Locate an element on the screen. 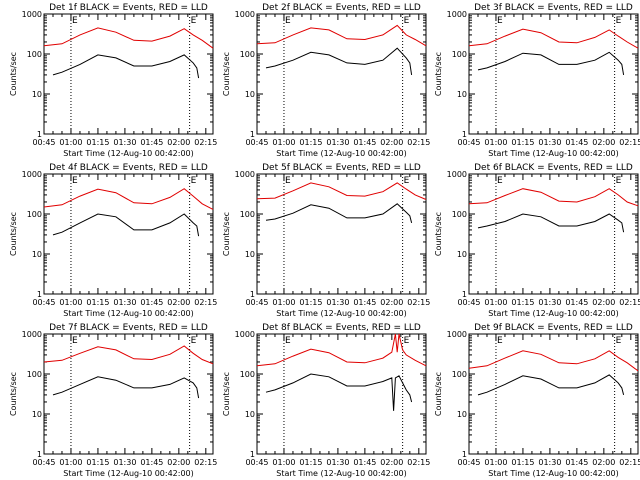 Image resolution: width=640 pixels, height=480 pixels. panel-title: Det 9f BLACK = Events, RED = LLD is located at coordinates (553, 328).